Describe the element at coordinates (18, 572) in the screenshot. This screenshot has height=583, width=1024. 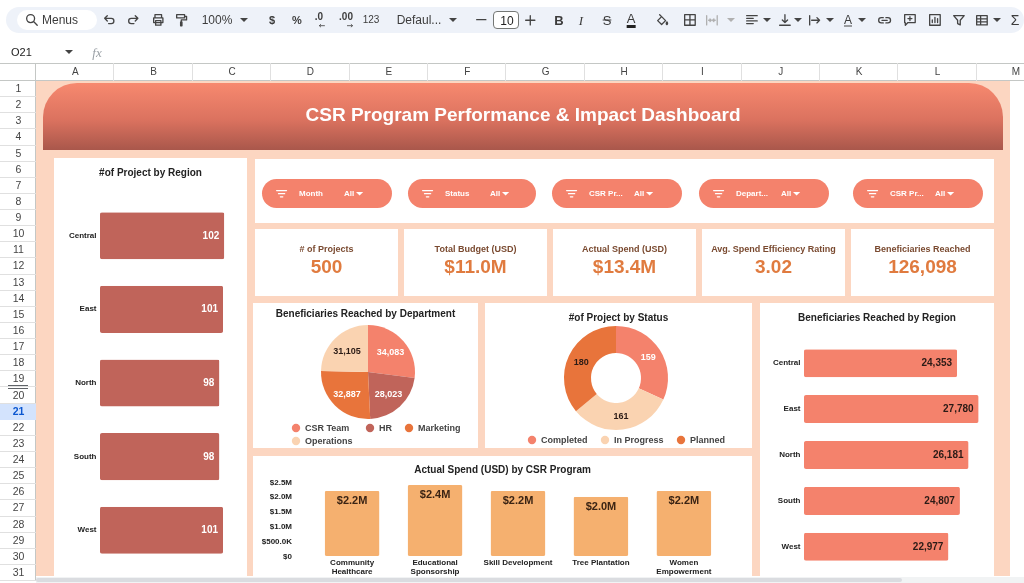
I see `y-tick-label: 31` at that location.